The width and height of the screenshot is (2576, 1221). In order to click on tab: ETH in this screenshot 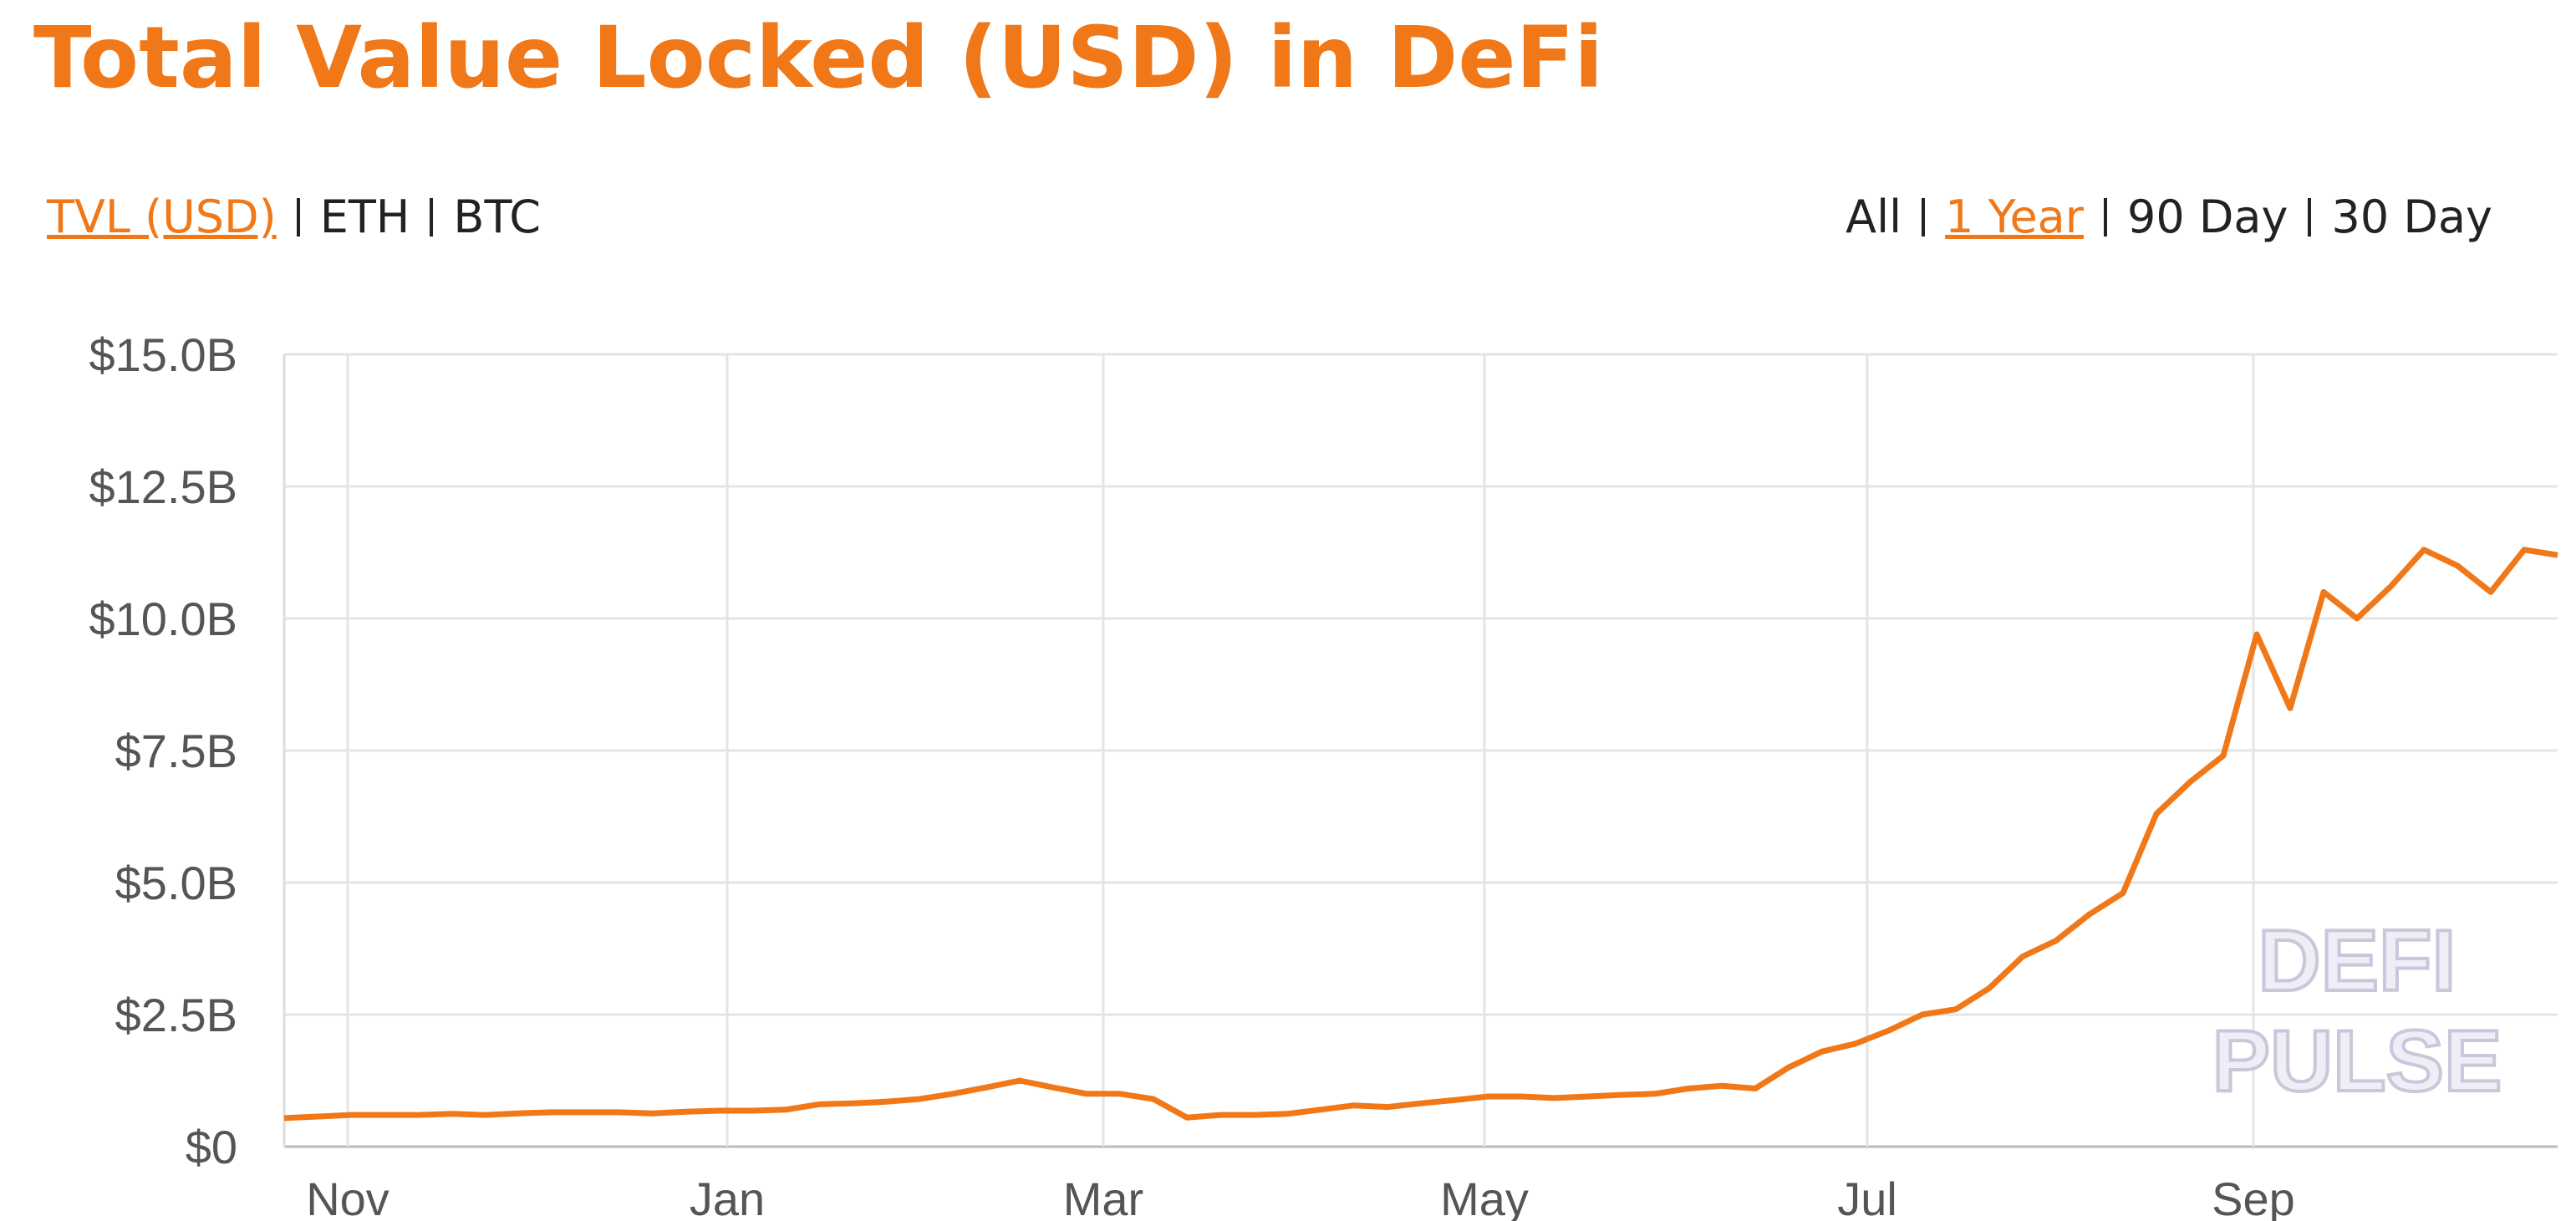, I will do `click(364, 217)`.